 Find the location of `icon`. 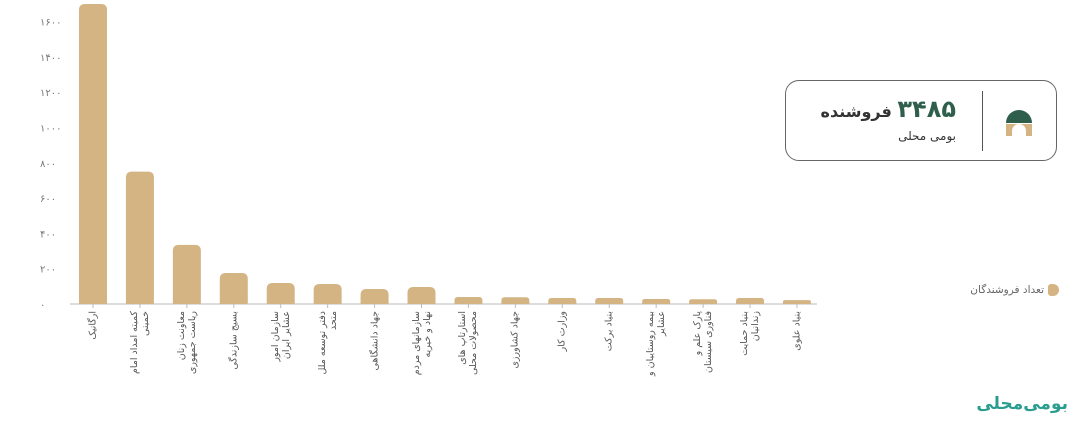

icon is located at coordinates (1019, 123).